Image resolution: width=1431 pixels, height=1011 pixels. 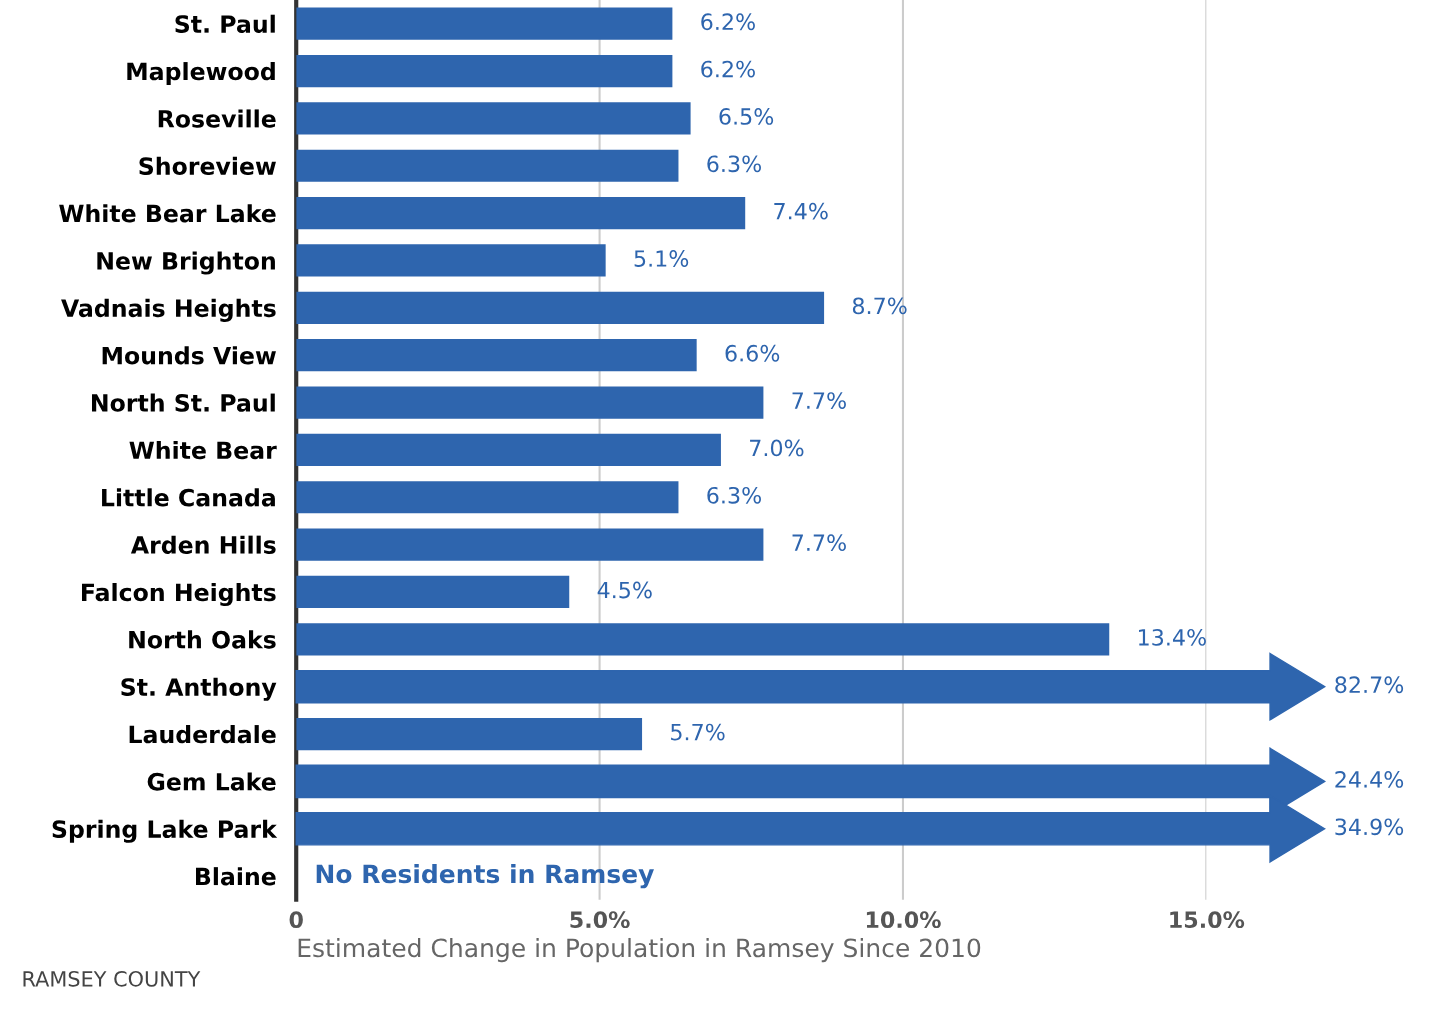 What do you see at coordinates (600, 920) in the screenshot?
I see `x-tick-label: 5.0%` at bounding box center [600, 920].